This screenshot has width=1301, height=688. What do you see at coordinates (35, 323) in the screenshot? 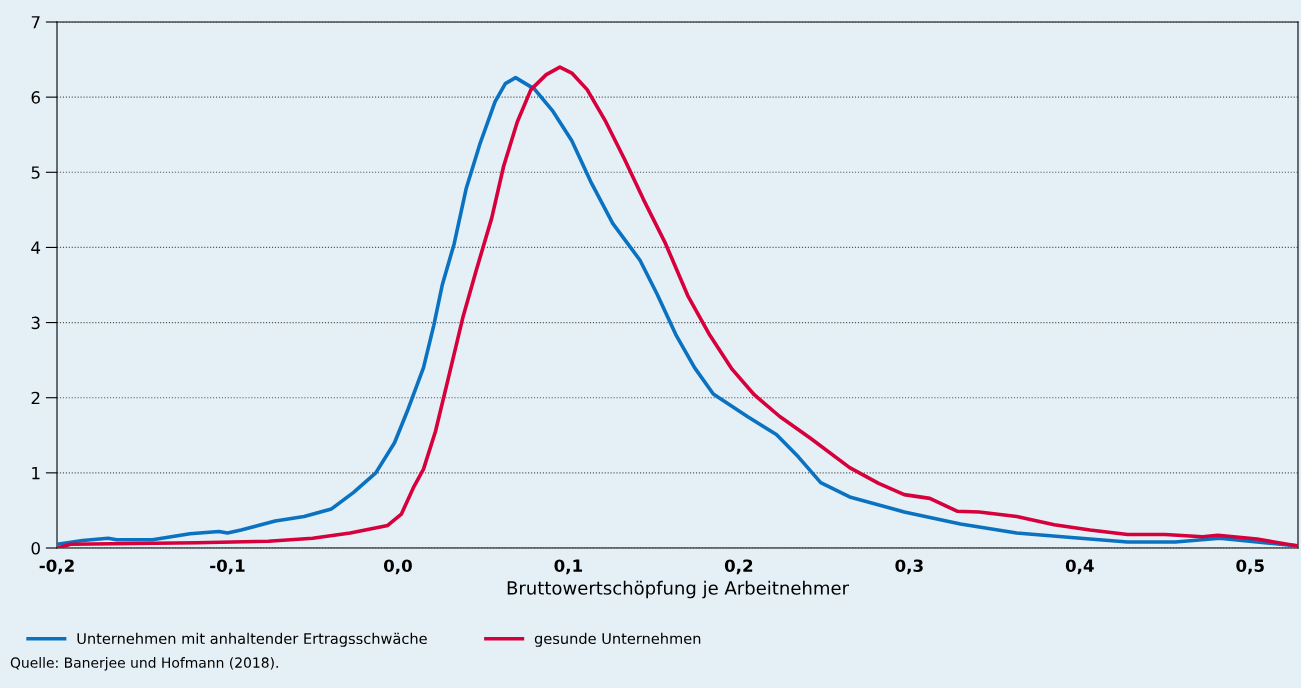
I see `y-tick-label: 3` at bounding box center [35, 323].